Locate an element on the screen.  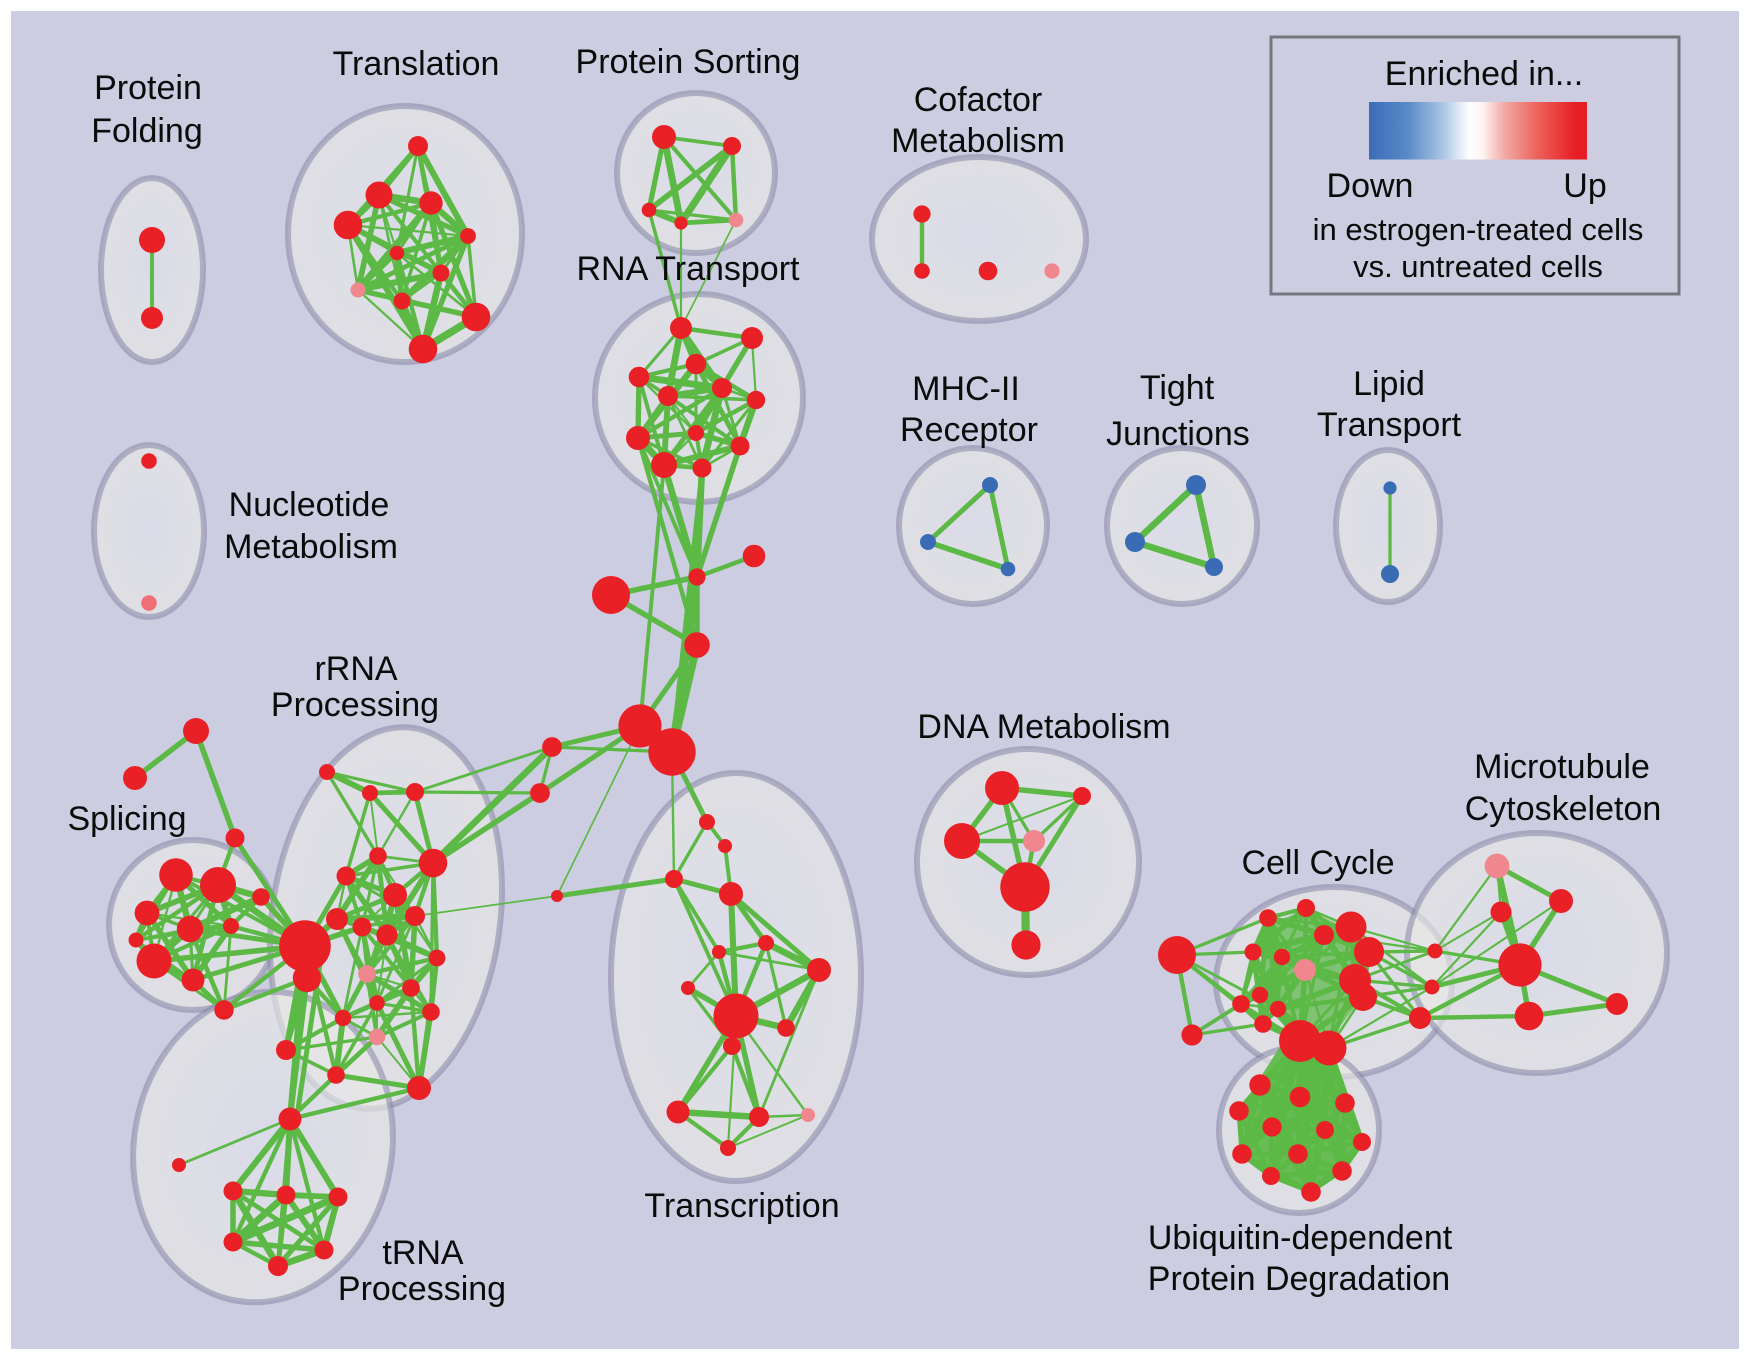
svg-text: MHC-II is located at coordinates (966, 389).